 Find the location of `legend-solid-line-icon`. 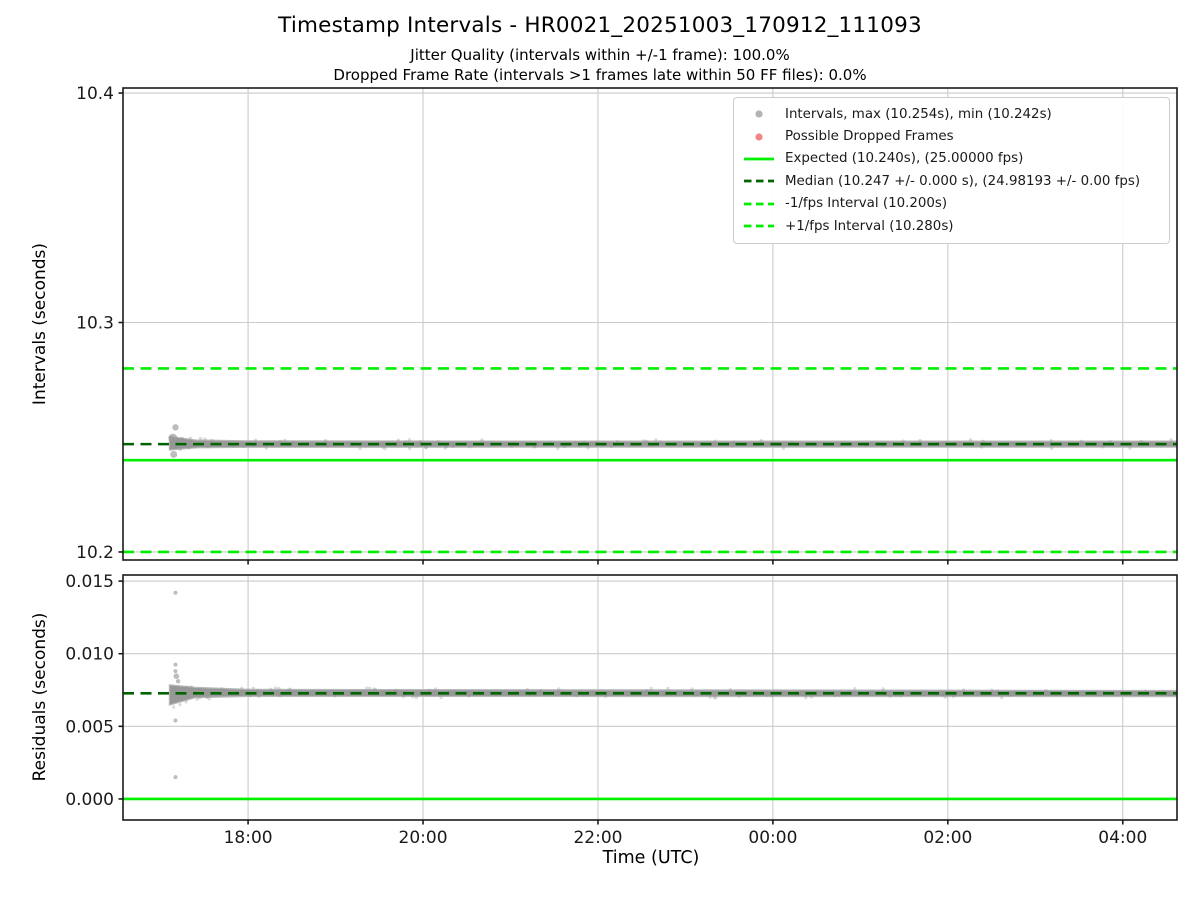

legend-solid-line-icon is located at coordinates (759, 159).